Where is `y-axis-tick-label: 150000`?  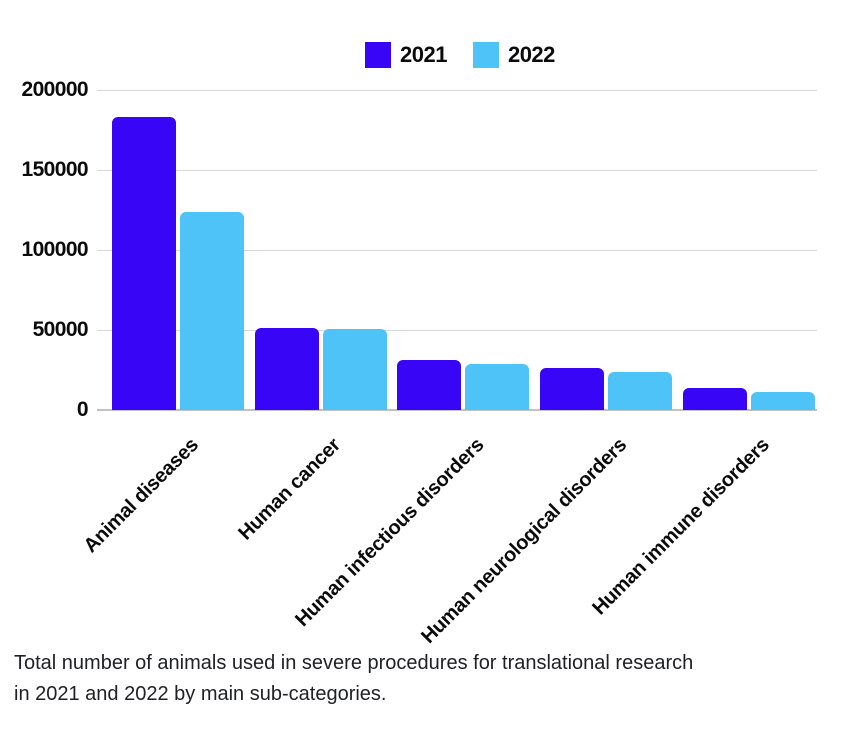 y-axis-tick-label: 150000 is located at coordinates (55, 169).